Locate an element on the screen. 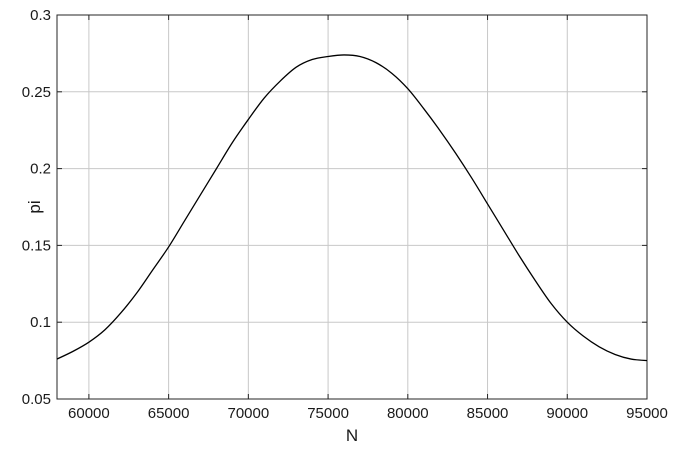  x-axis-title: N is located at coordinates (352, 435).